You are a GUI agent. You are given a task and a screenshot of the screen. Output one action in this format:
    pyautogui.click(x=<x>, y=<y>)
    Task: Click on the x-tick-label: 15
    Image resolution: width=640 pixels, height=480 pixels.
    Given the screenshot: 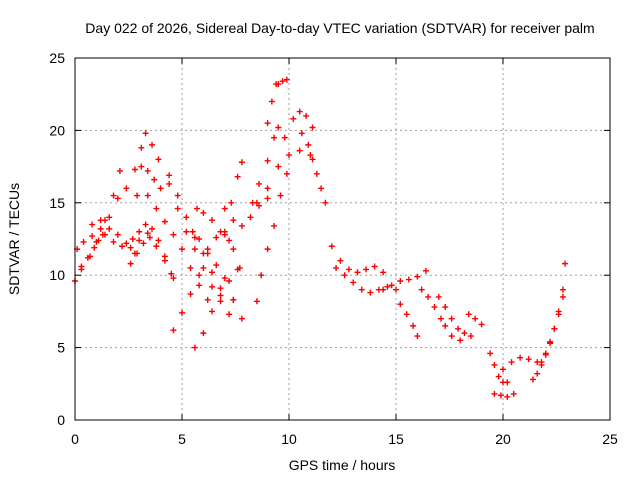 What is the action you would take?
    pyautogui.click(x=396, y=439)
    